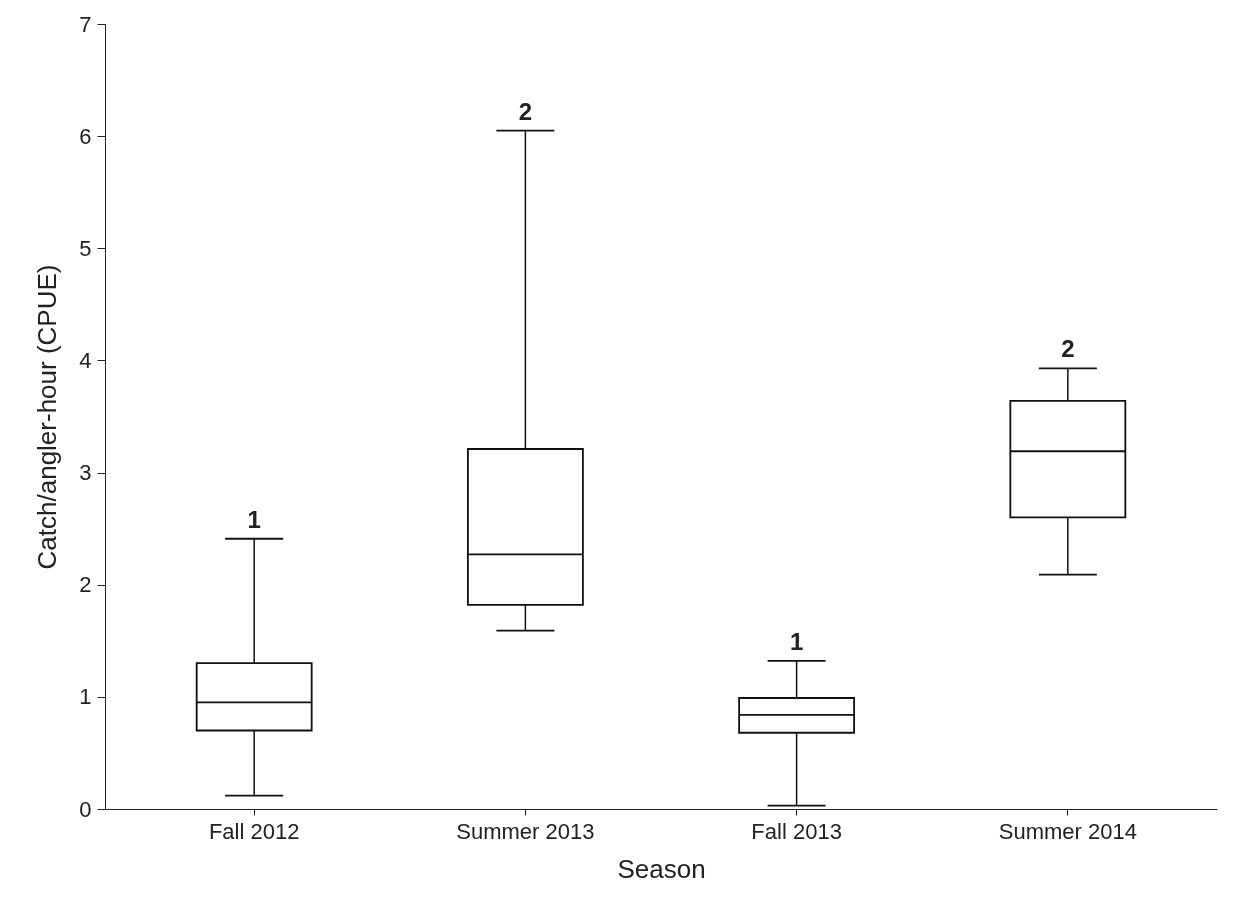  Describe the element at coordinates (85, 809) in the screenshot. I see `y-tick-label: 0` at that location.